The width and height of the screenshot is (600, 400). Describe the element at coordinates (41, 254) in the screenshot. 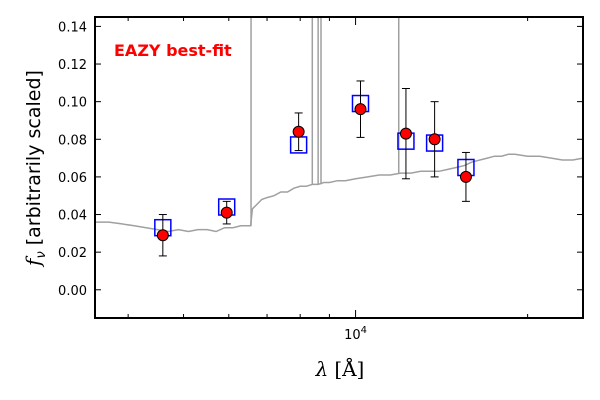

I see `y-axis-subscript: ν` at that location.